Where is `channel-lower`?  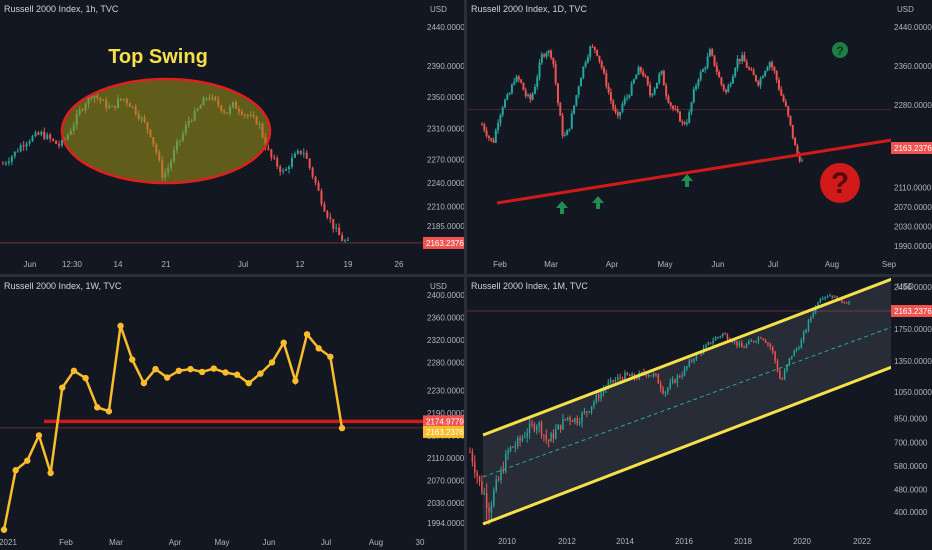 channel-lower is located at coordinates (687, 445).